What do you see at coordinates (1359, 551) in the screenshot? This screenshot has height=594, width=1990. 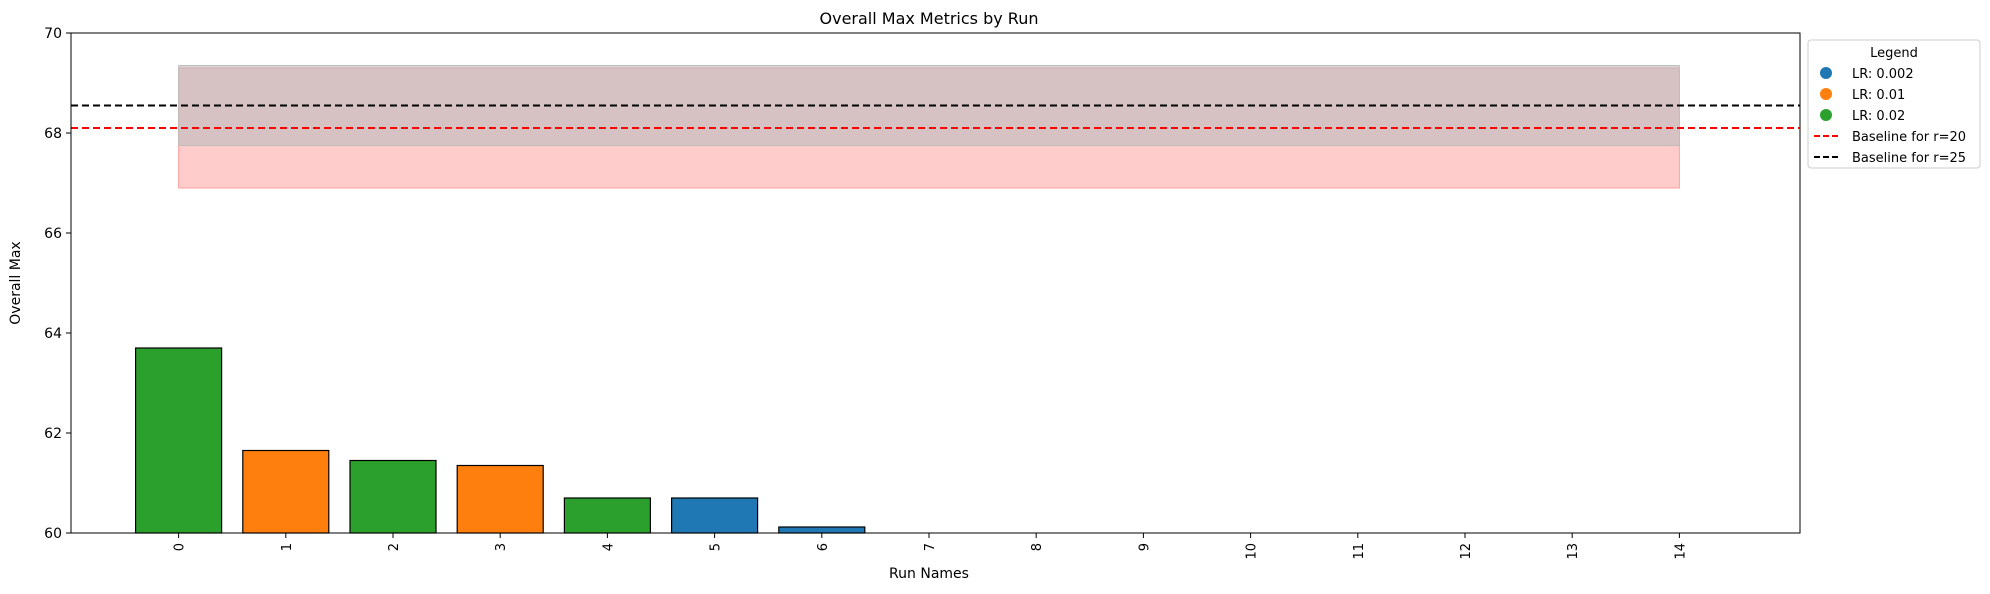 I see `x-tick-label: 11` at bounding box center [1359, 551].